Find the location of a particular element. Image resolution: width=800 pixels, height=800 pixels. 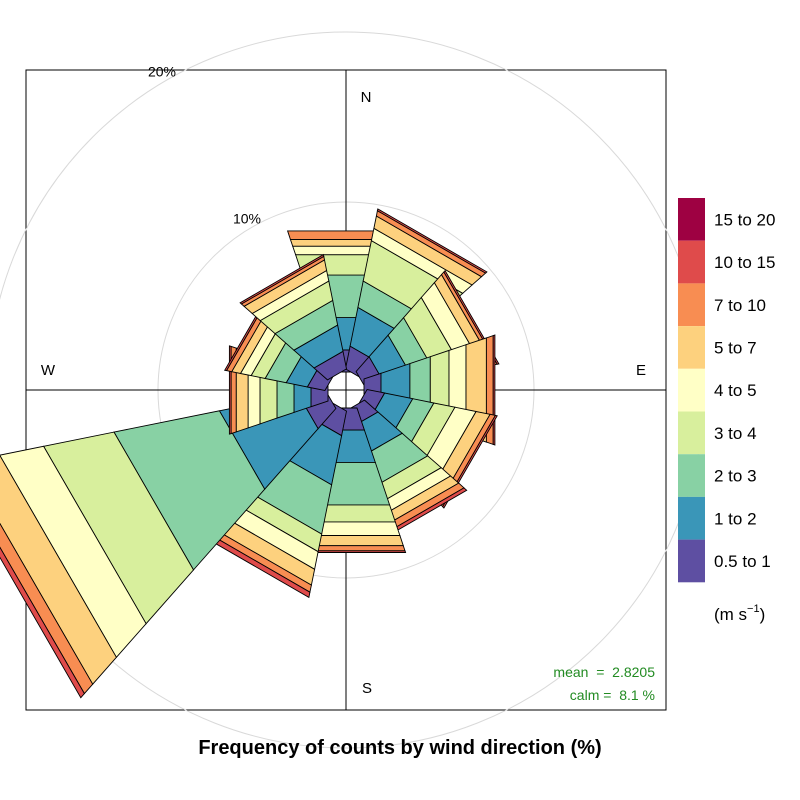

compass-label-n: N is located at coordinates (366, 97).